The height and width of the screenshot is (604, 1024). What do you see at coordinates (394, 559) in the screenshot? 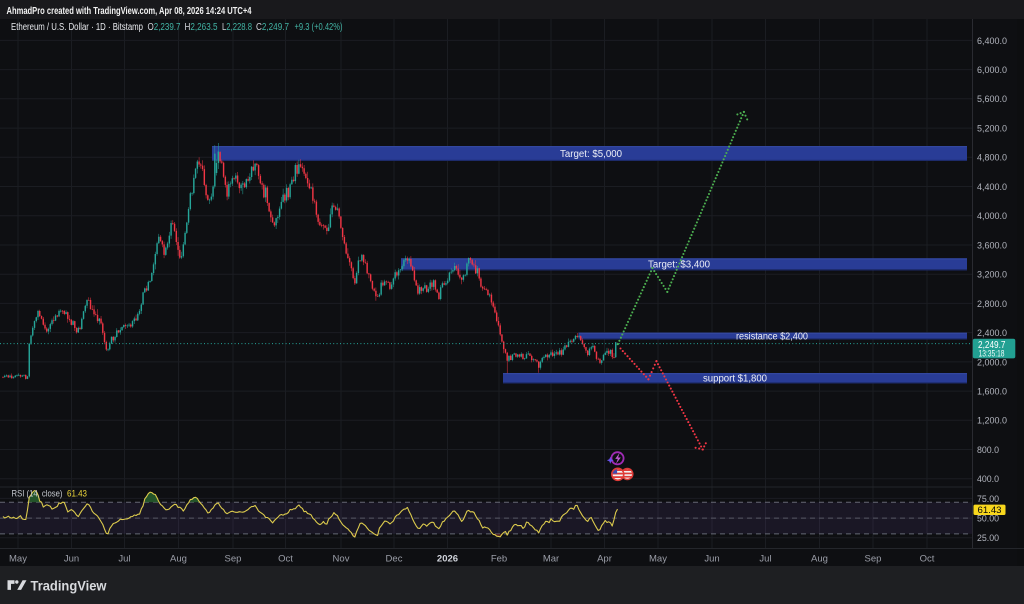
I see `svg-text: Dec` at bounding box center [394, 559].